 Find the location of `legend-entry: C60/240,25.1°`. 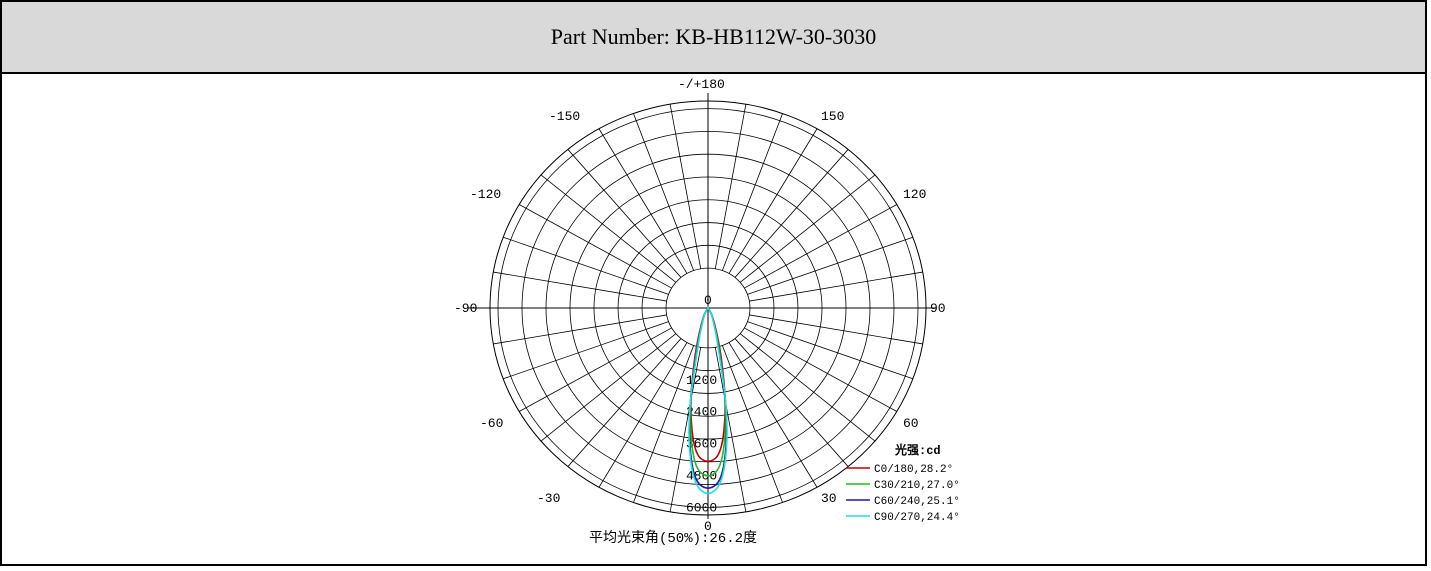

legend-entry: C60/240,25.1° is located at coordinates (917, 502).